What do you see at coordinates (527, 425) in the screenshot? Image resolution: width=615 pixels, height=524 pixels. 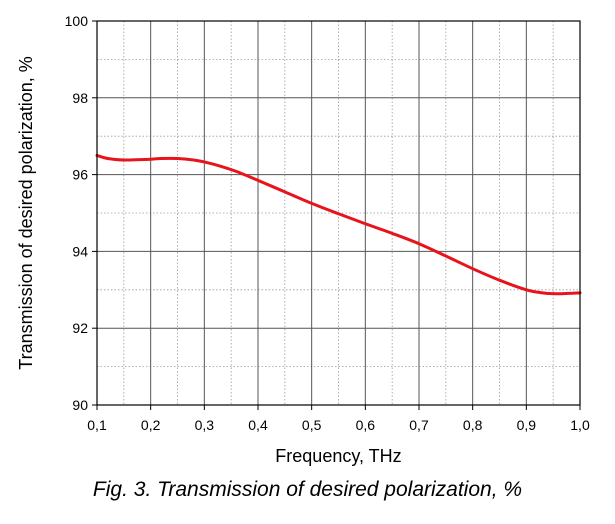 I see `x-tick-label: 0,9` at bounding box center [527, 425].